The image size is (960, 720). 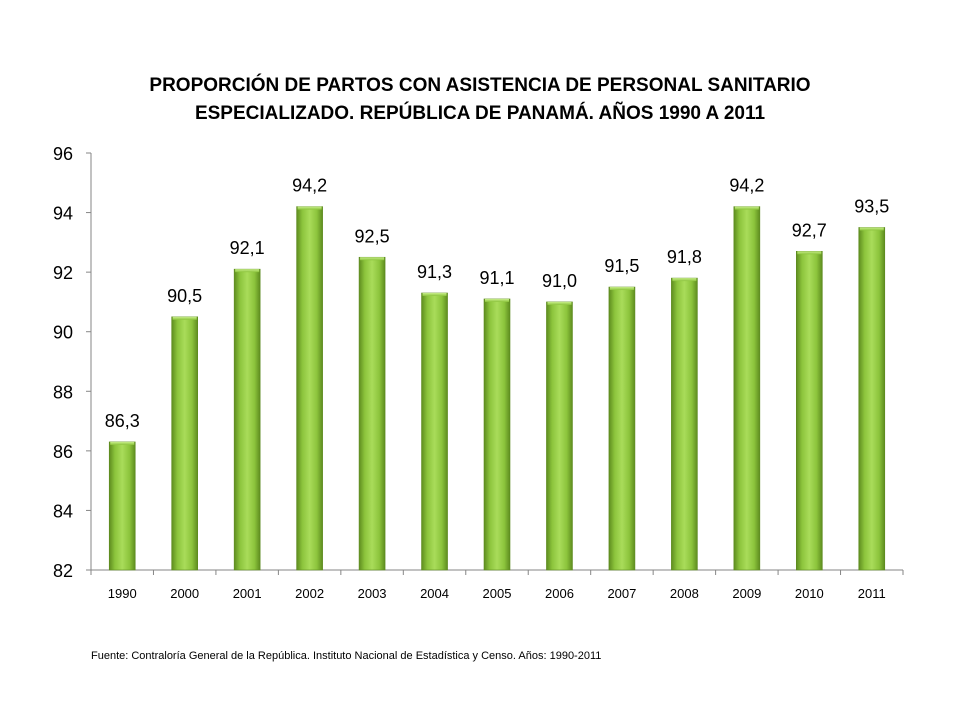 What do you see at coordinates (63, 273) in the screenshot?
I see `y-tick-label: 92` at bounding box center [63, 273].